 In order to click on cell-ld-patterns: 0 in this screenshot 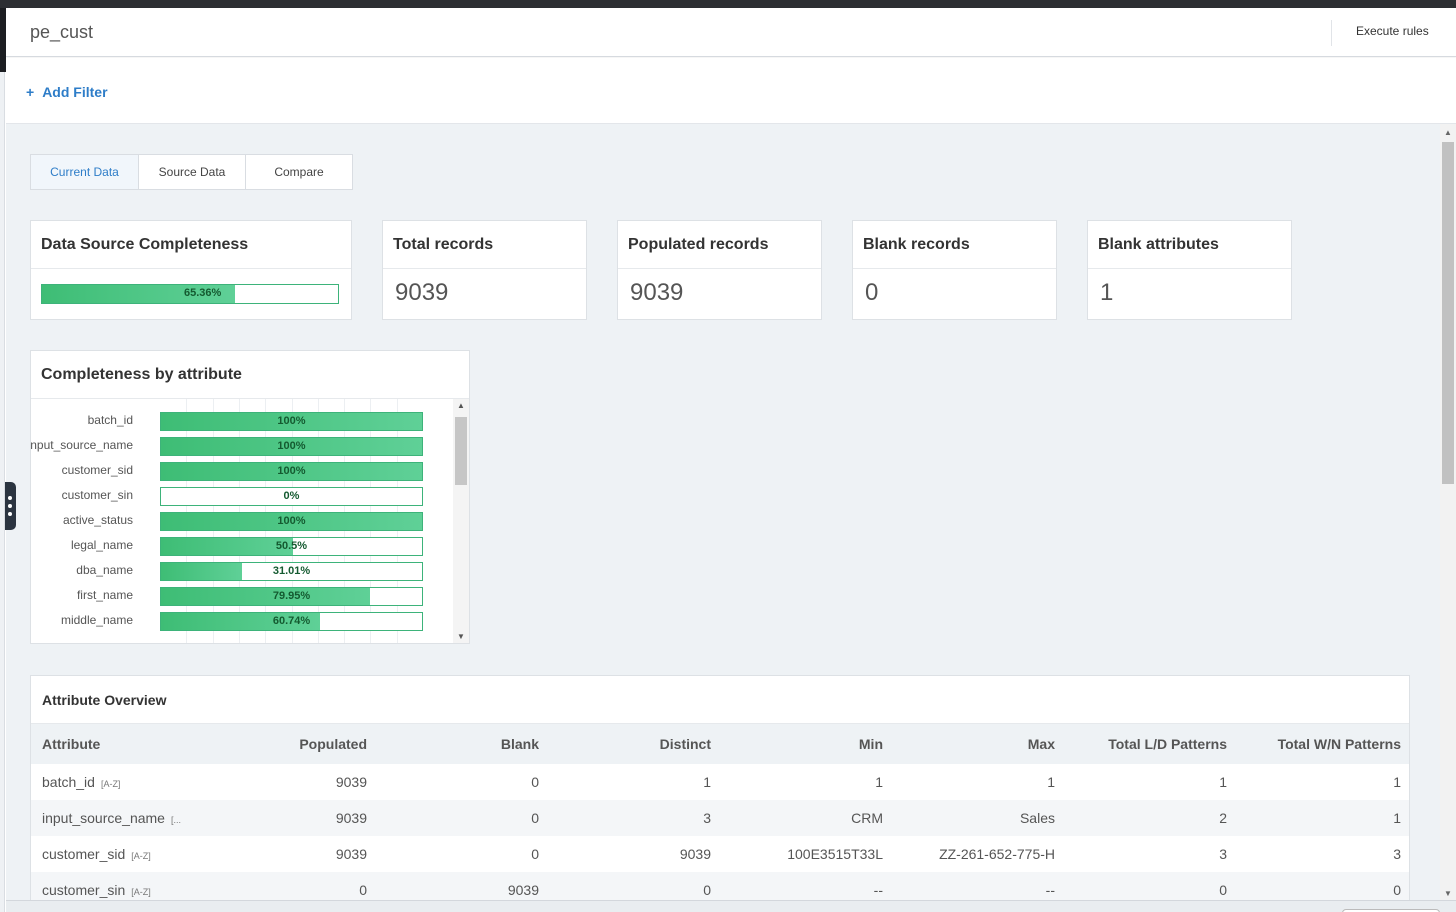, I will do `click(1223, 890)`.